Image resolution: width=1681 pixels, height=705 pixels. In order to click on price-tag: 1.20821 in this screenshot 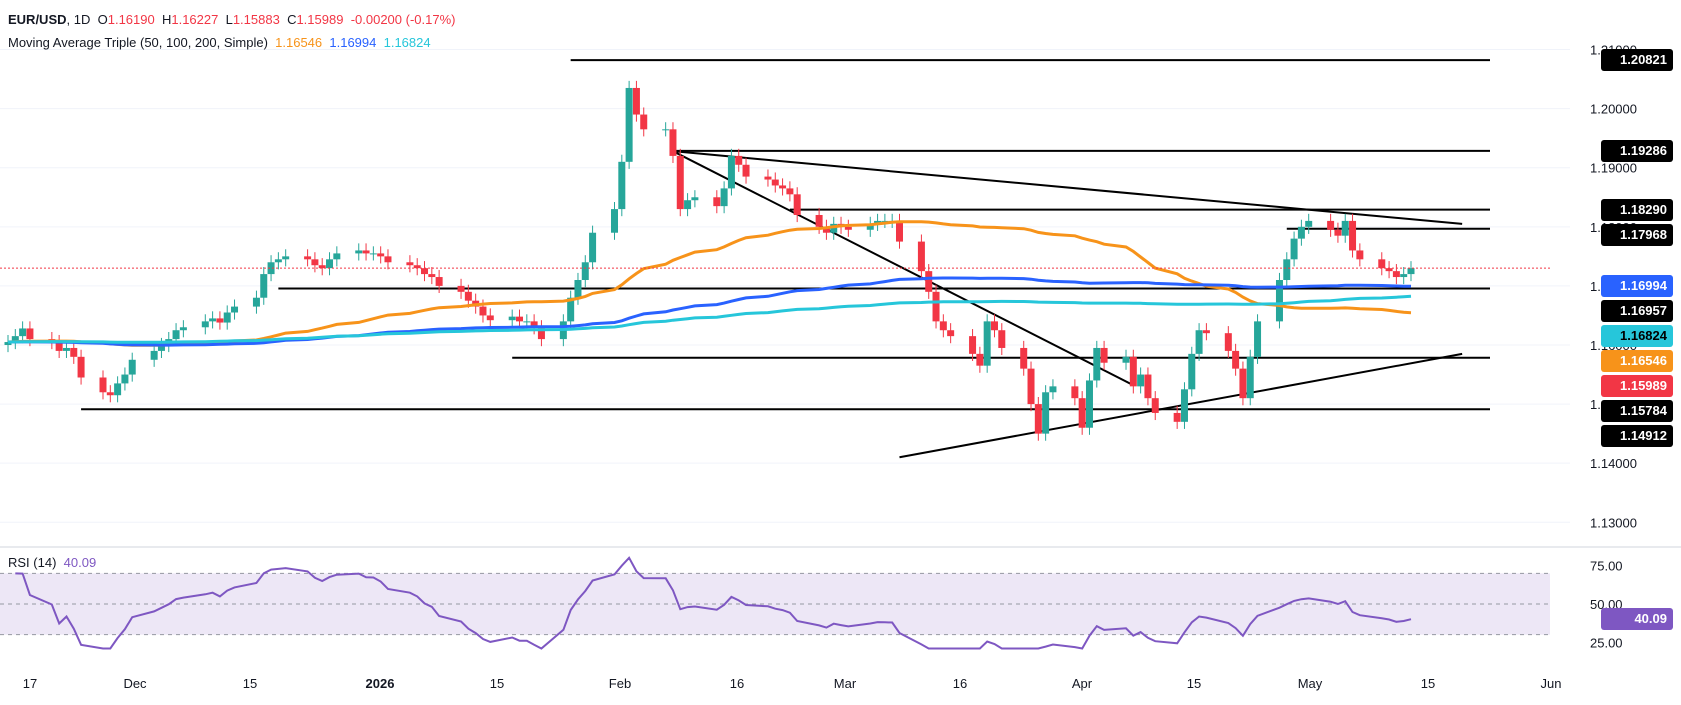, I will do `click(1637, 60)`.